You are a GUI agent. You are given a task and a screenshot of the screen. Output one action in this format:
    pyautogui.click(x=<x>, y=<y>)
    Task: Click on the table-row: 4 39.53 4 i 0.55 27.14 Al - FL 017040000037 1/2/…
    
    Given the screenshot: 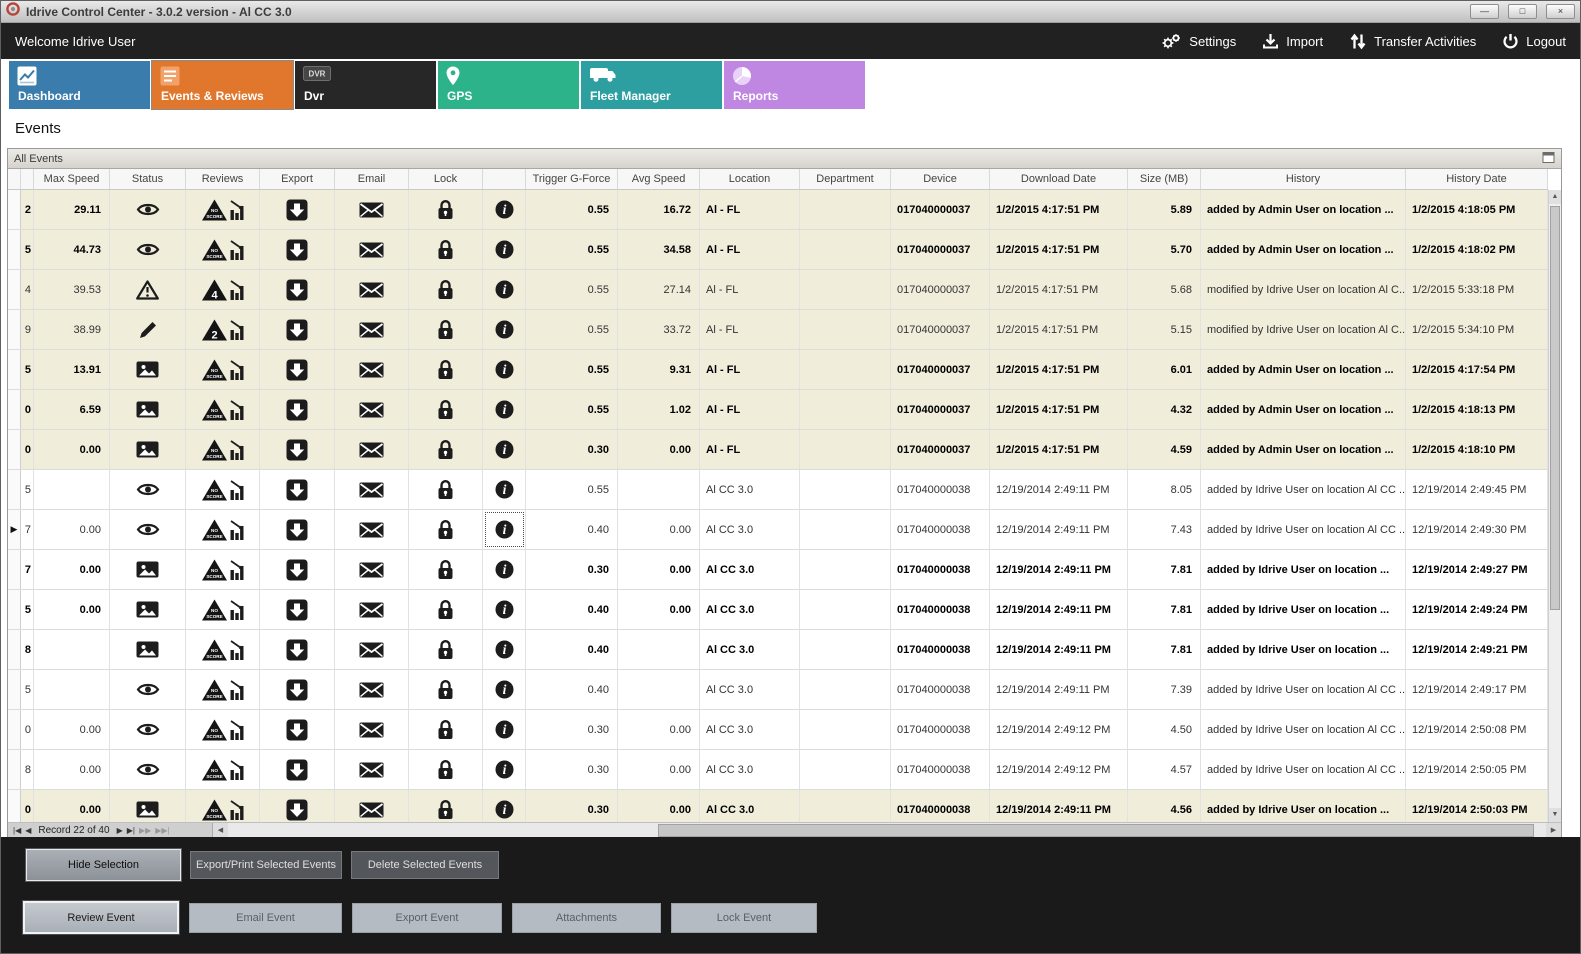 What is the action you would take?
    pyautogui.click(x=778, y=290)
    